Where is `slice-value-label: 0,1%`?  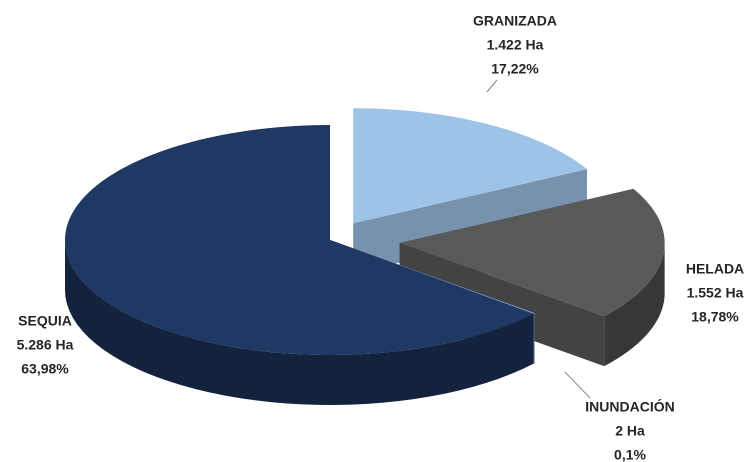
slice-value-label: 0,1% is located at coordinates (630, 454).